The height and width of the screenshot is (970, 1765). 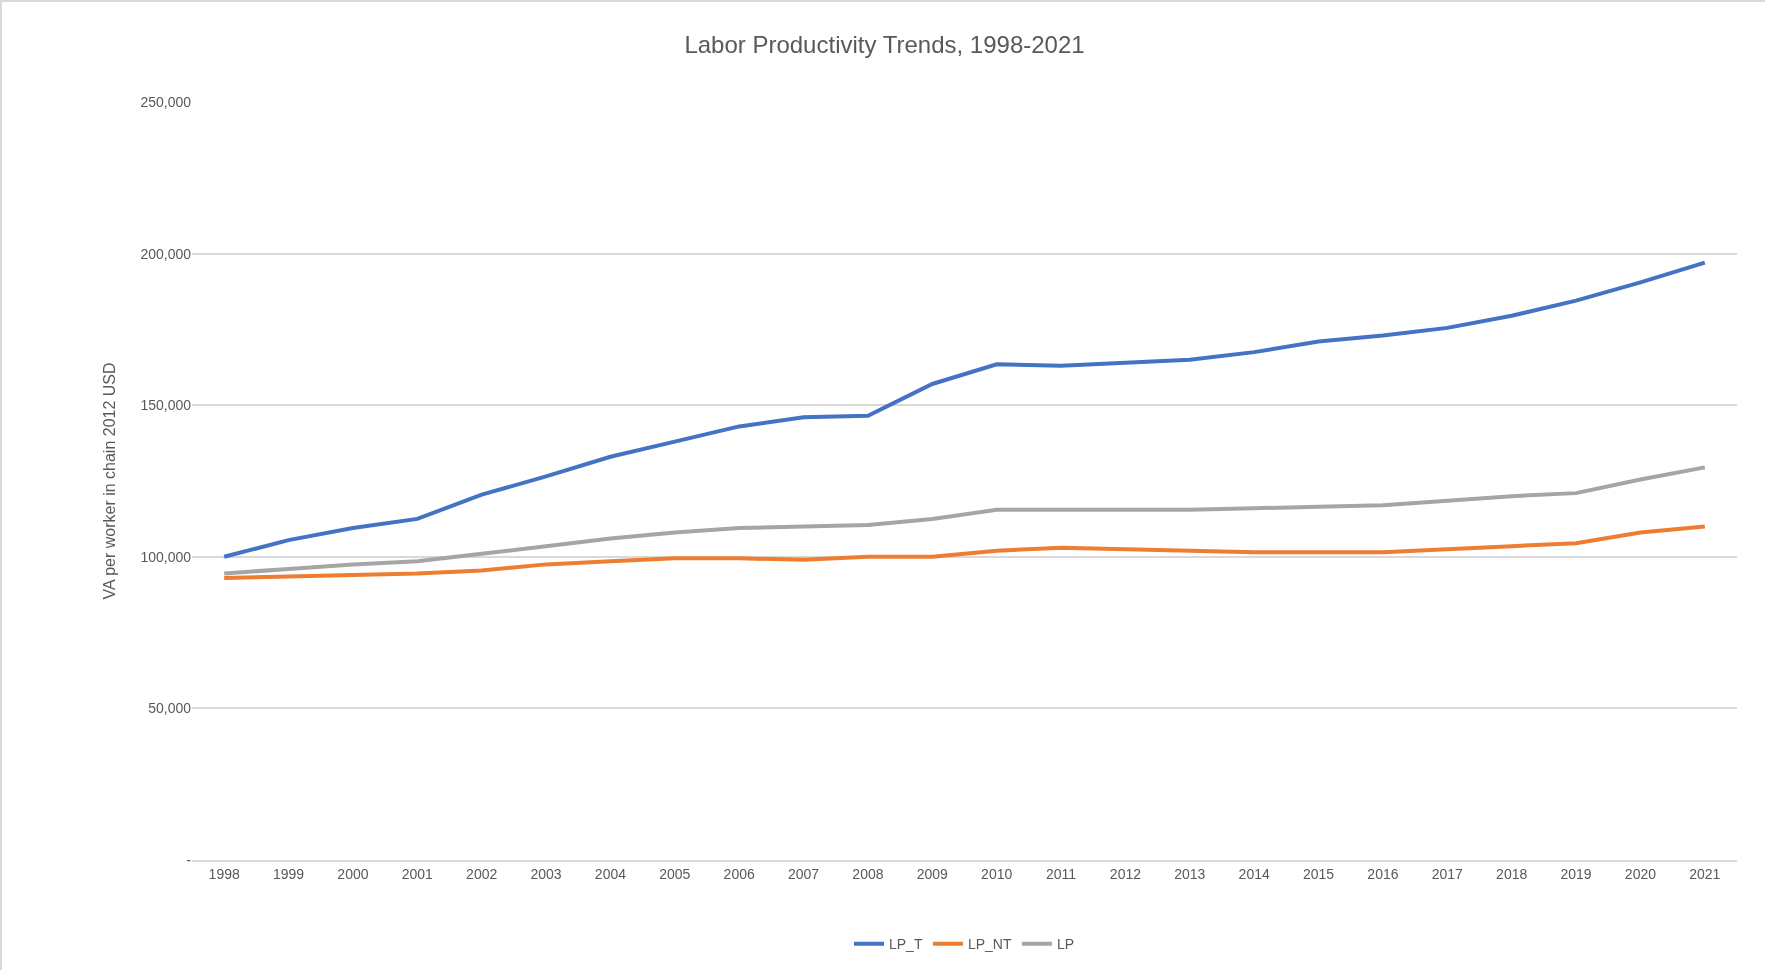 What do you see at coordinates (610, 873) in the screenshot?
I see `x-tick-label: 2004` at bounding box center [610, 873].